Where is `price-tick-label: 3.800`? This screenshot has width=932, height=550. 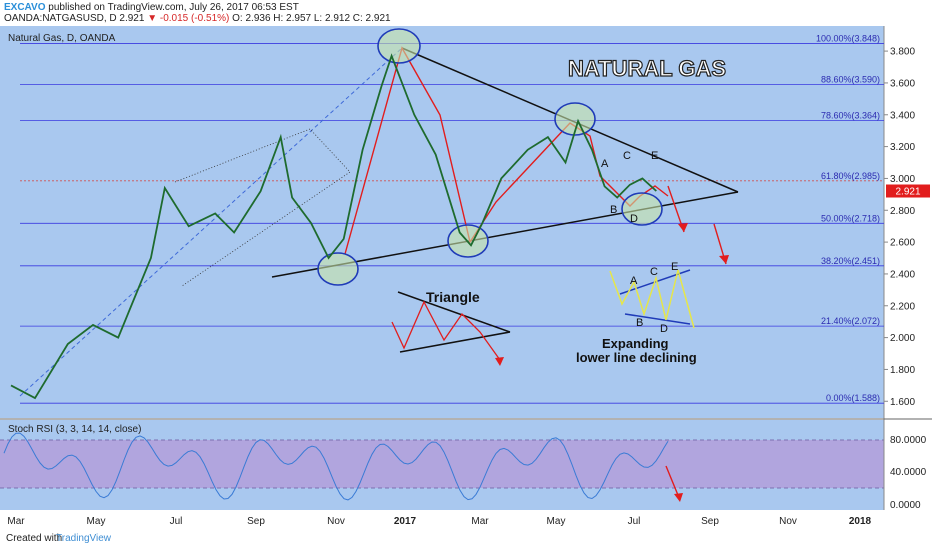 price-tick-label: 3.800 is located at coordinates (902, 52).